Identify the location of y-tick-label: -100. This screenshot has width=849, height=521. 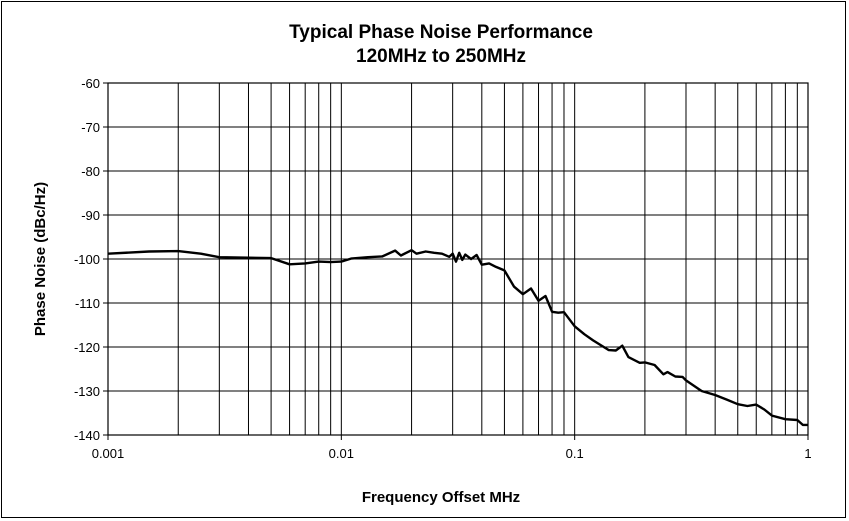
(87, 259).